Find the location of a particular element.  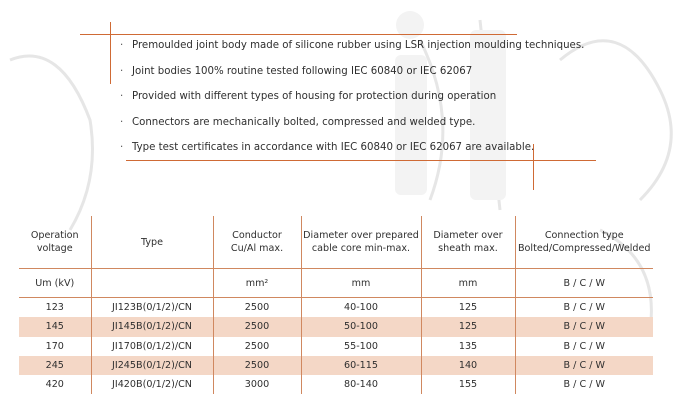

header-conductor: Conductor Cu/Al max. is located at coordinates (256, 242).